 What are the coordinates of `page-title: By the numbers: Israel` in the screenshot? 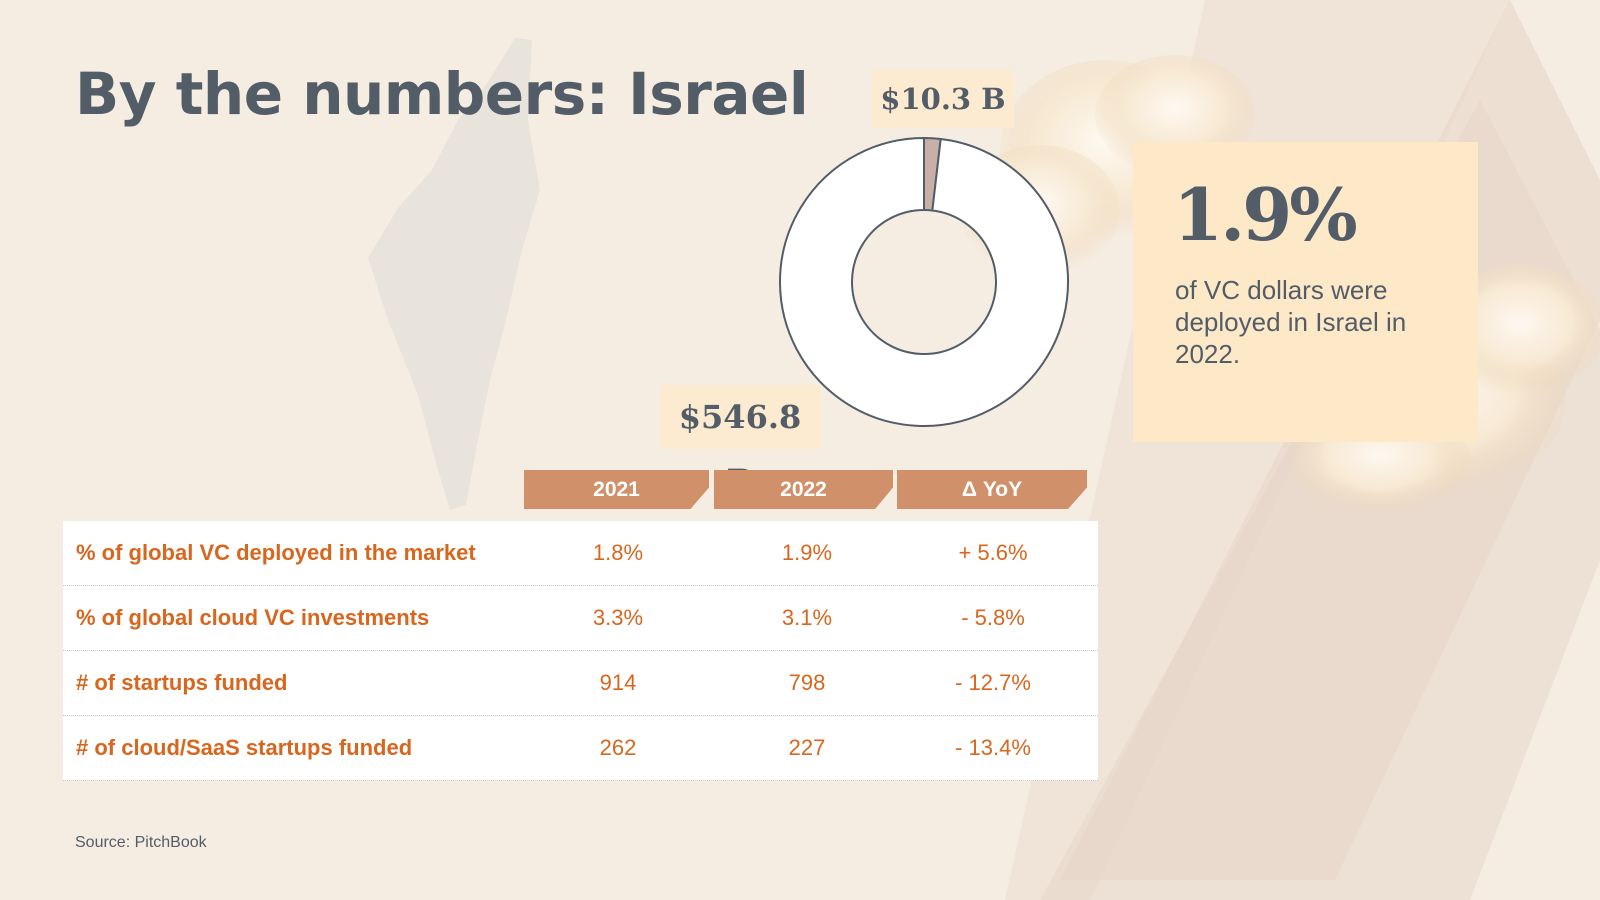 It's located at (442, 94).